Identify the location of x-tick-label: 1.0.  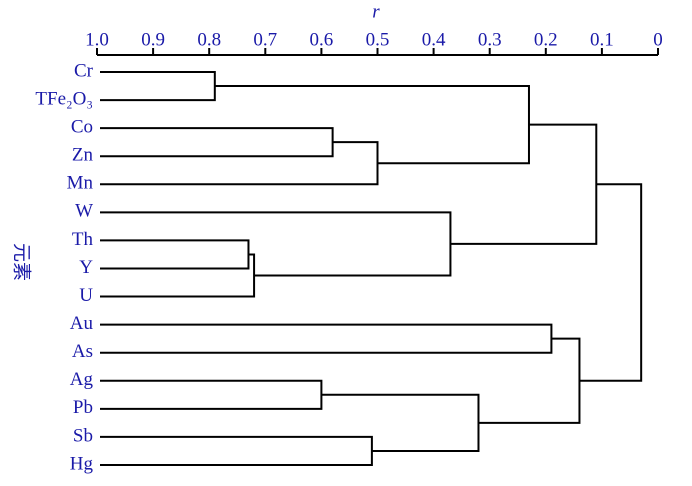
(97, 39).